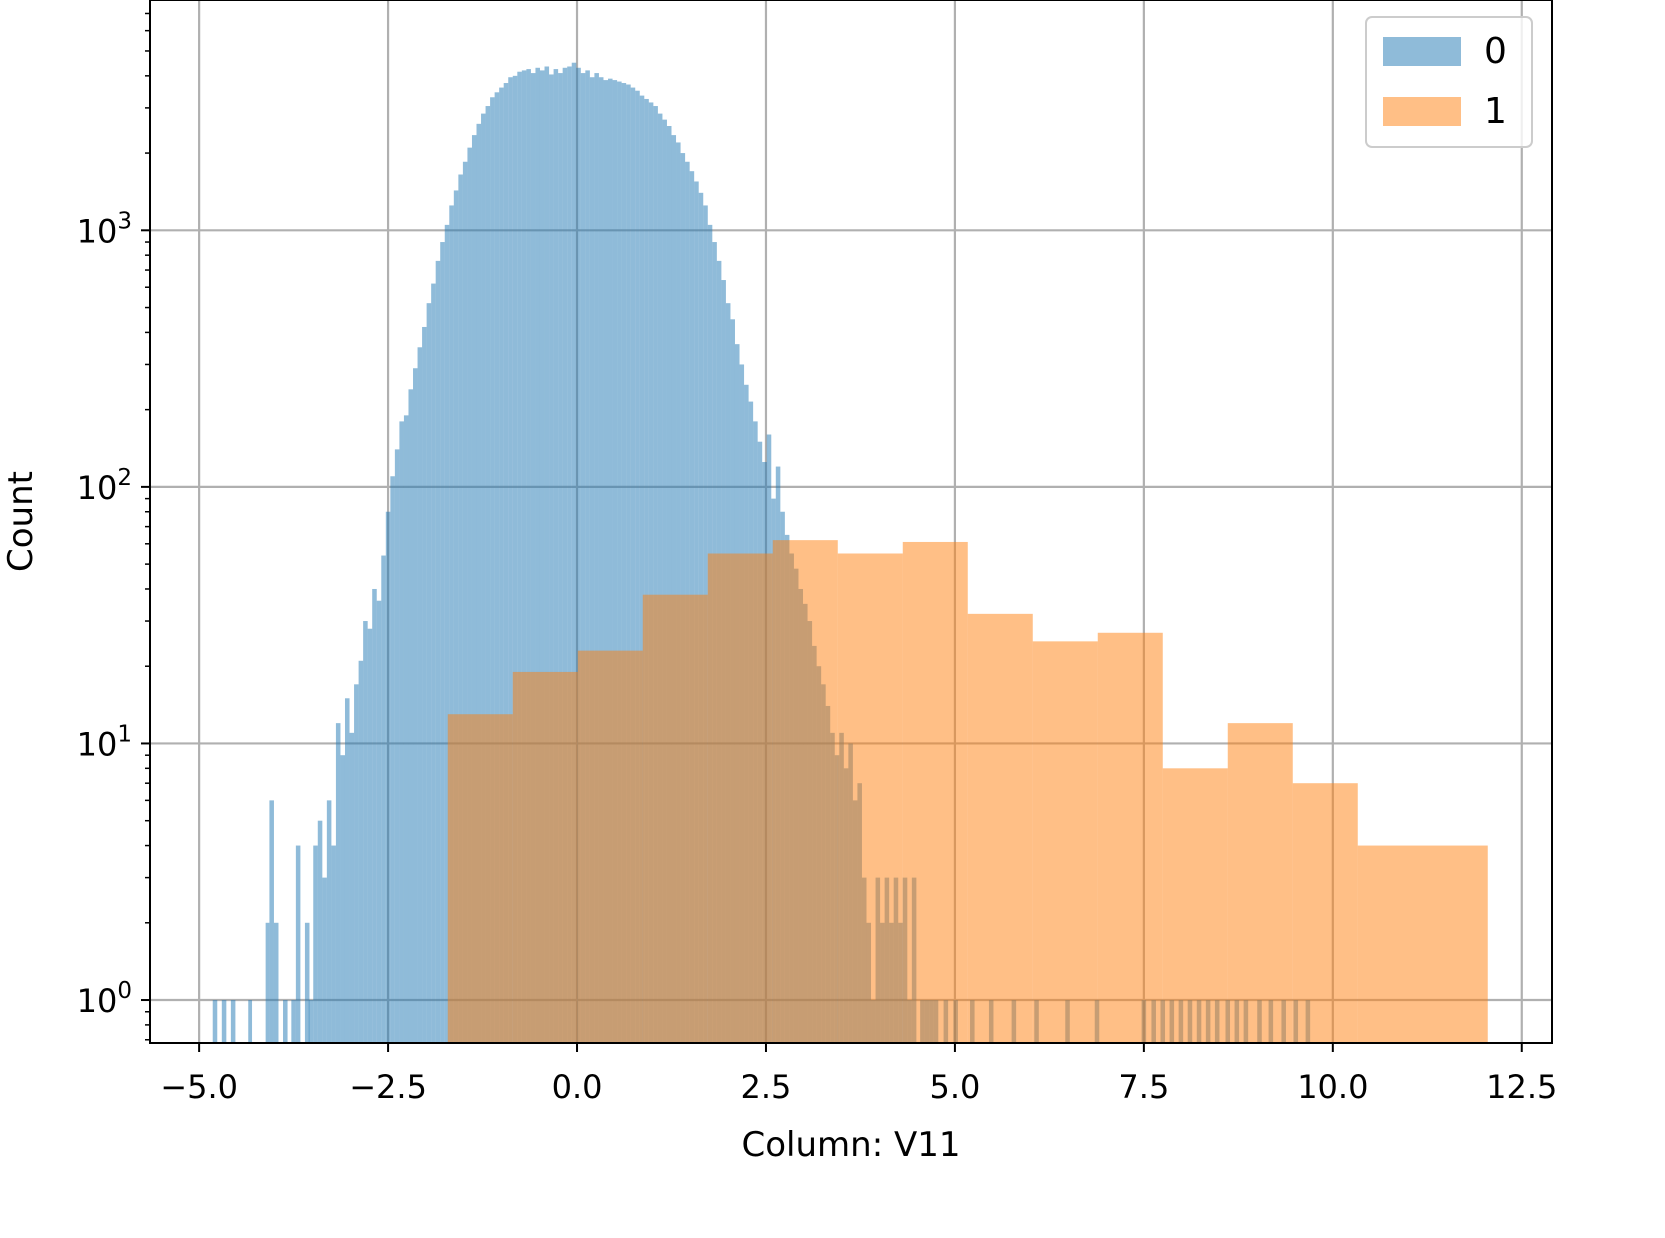 This screenshot has width=1665, height=1238. What do you see at coordinates (388, 1087) in the screenshot?
I see `x-tick-label: −2.5` at bounding box center [388, 1087].